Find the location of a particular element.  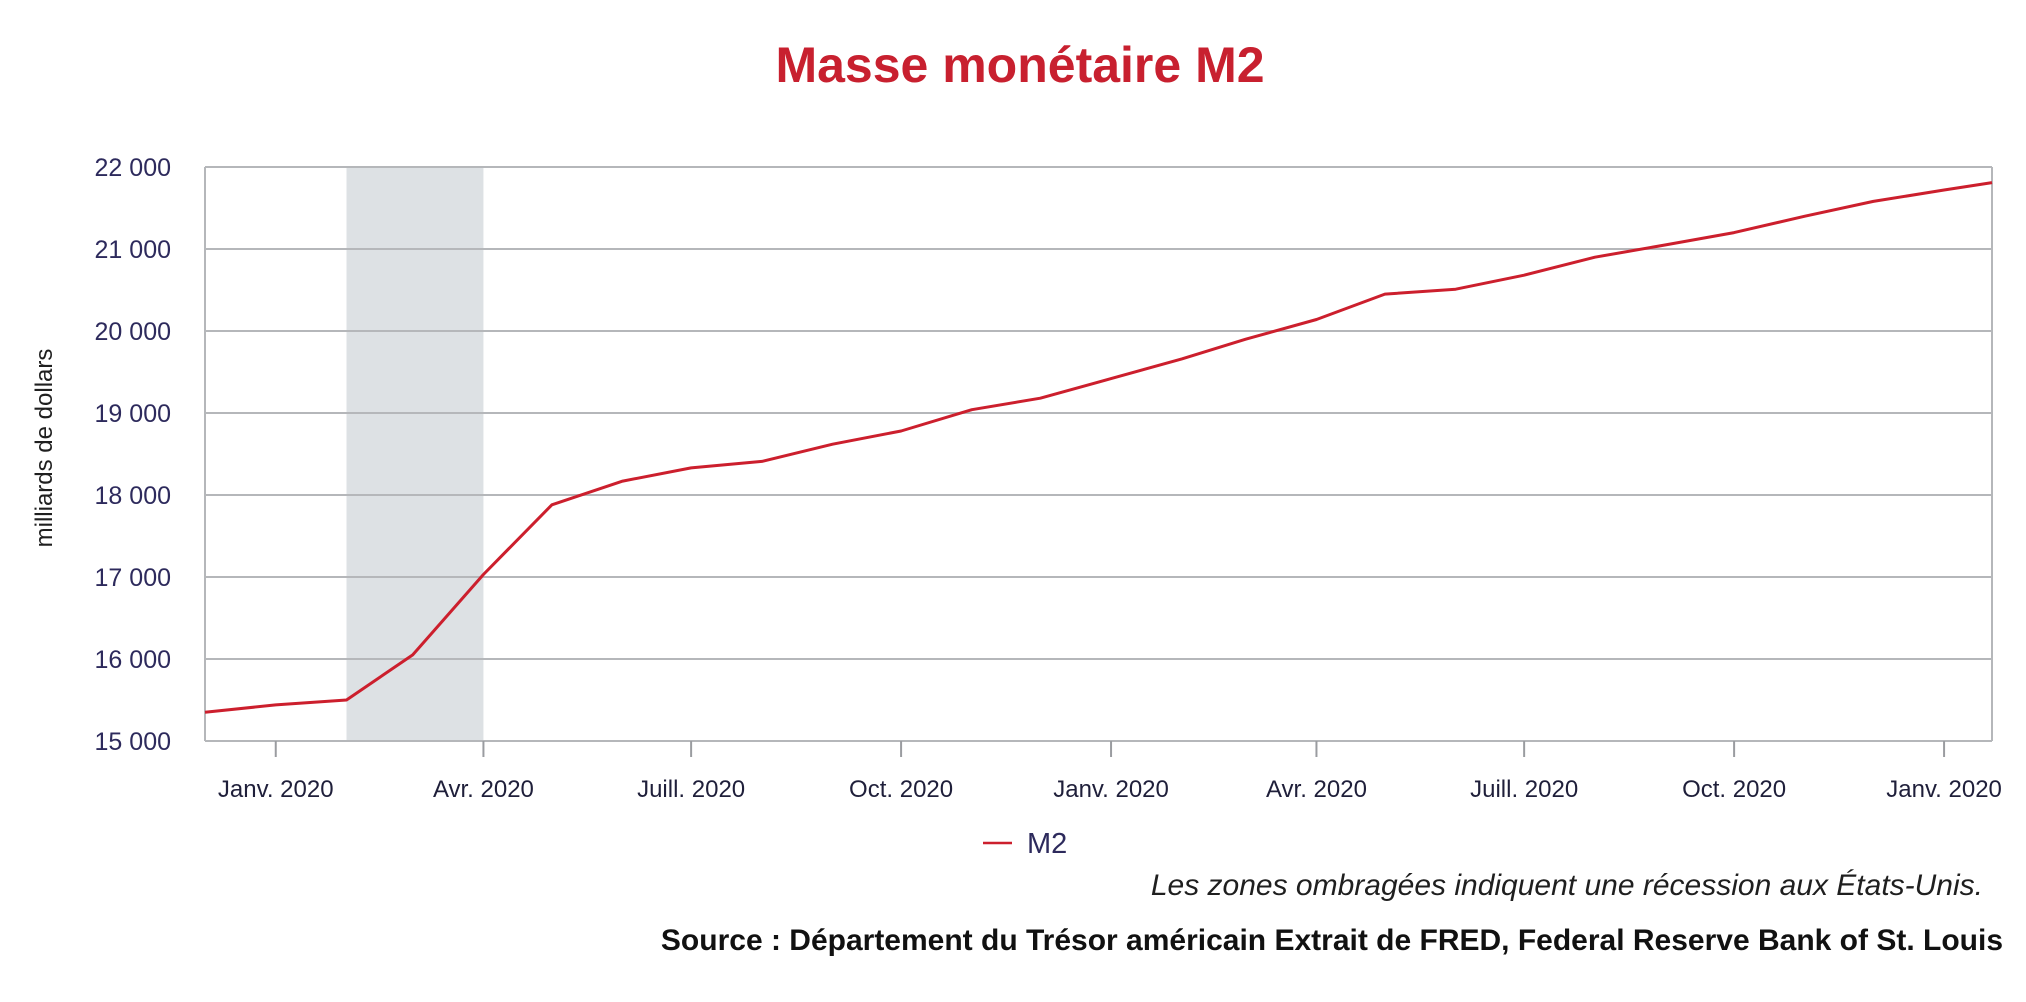

y-axis-label: milliards de dollars is located at coordinates (44, 448).